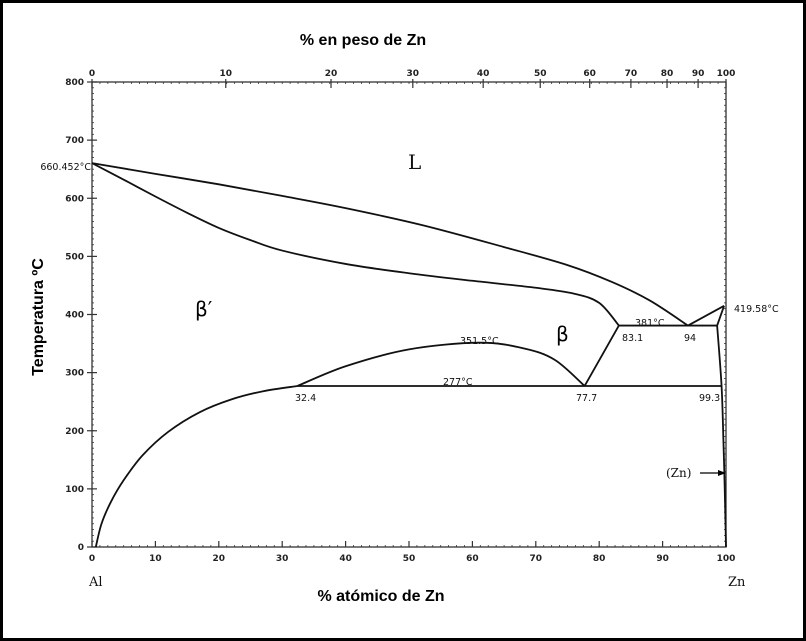 The image size is (806, 641). Describe the element at coordinates (81, 548) in the screenshot. I see `y-tick-label: 0` at that location.